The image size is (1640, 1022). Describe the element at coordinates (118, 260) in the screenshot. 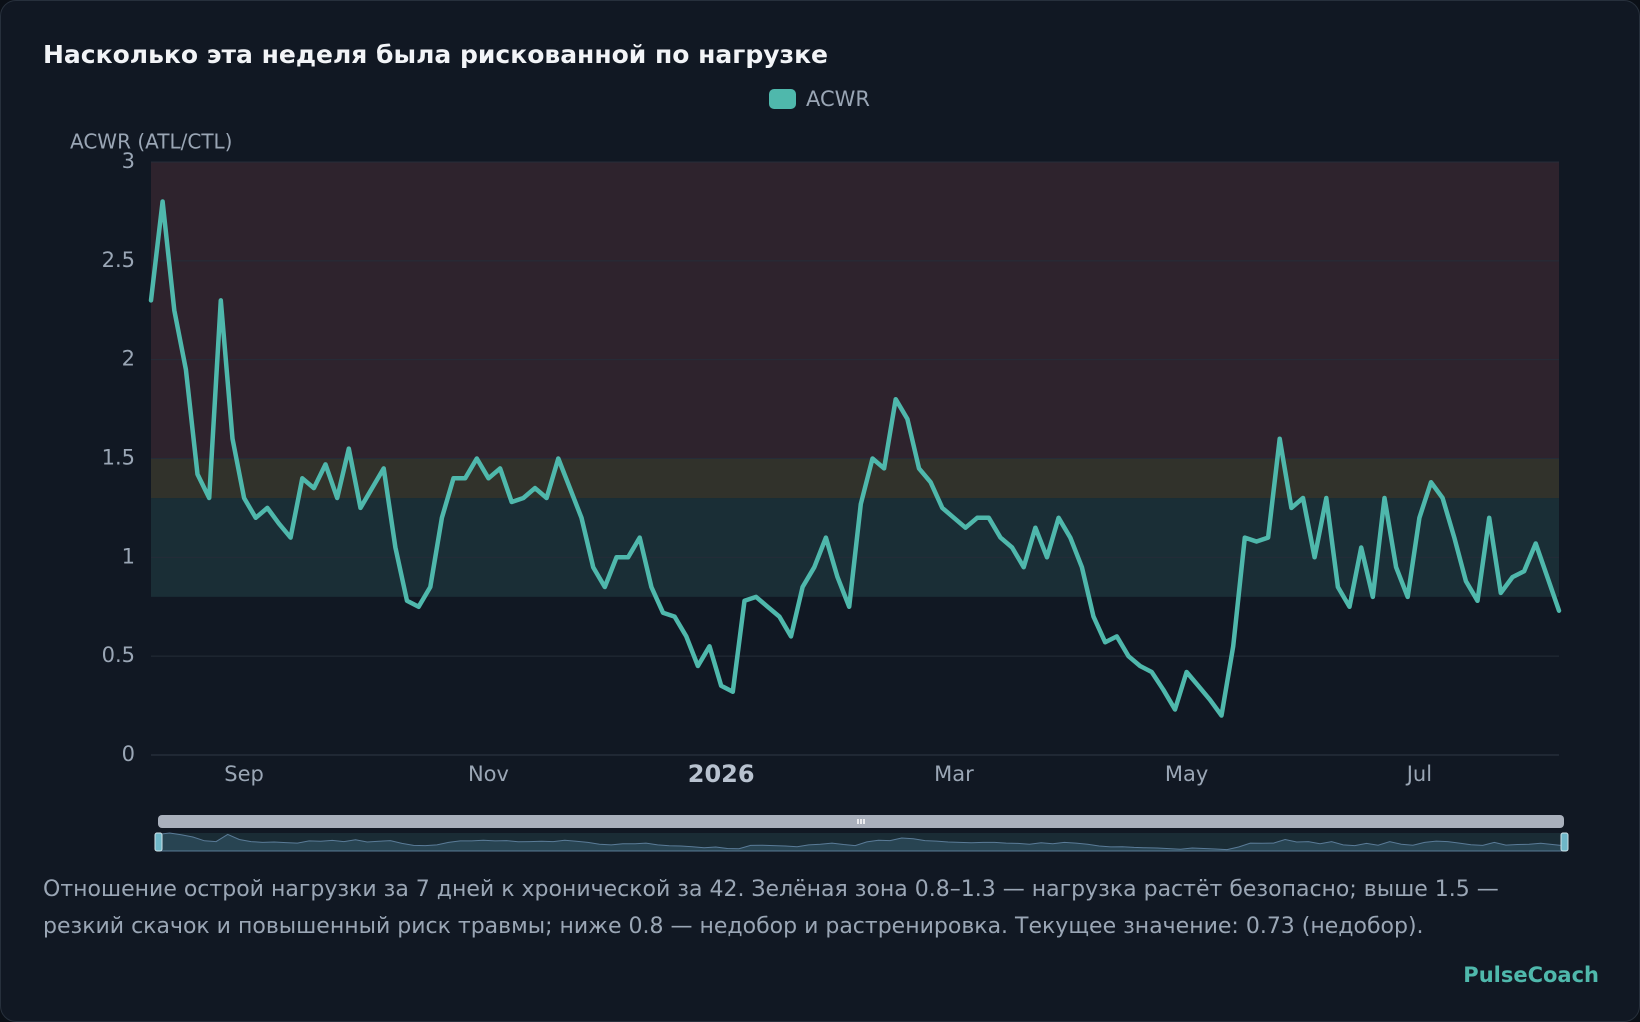

I see `y-tick-label: 2.5` at that location.